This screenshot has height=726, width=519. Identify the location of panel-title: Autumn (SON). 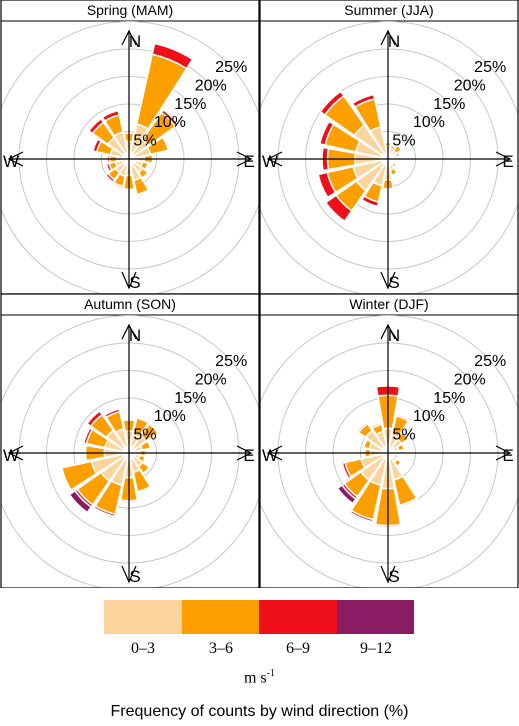
(130, 304).